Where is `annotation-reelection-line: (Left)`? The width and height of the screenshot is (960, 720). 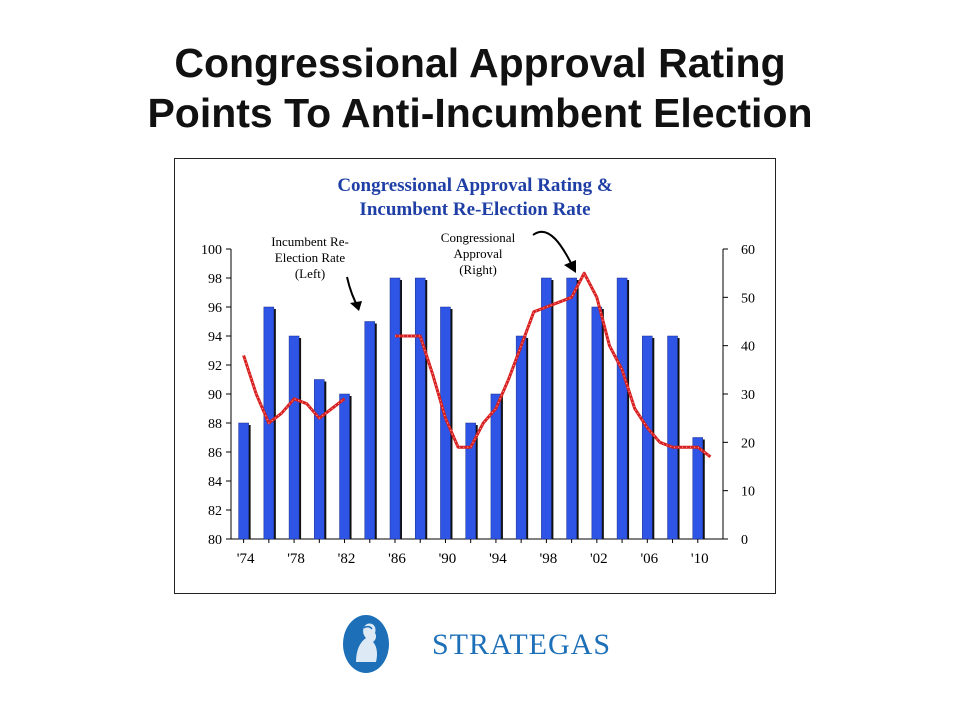
annotation-reelection-line: (Left) is located at coordinates (310, 273).